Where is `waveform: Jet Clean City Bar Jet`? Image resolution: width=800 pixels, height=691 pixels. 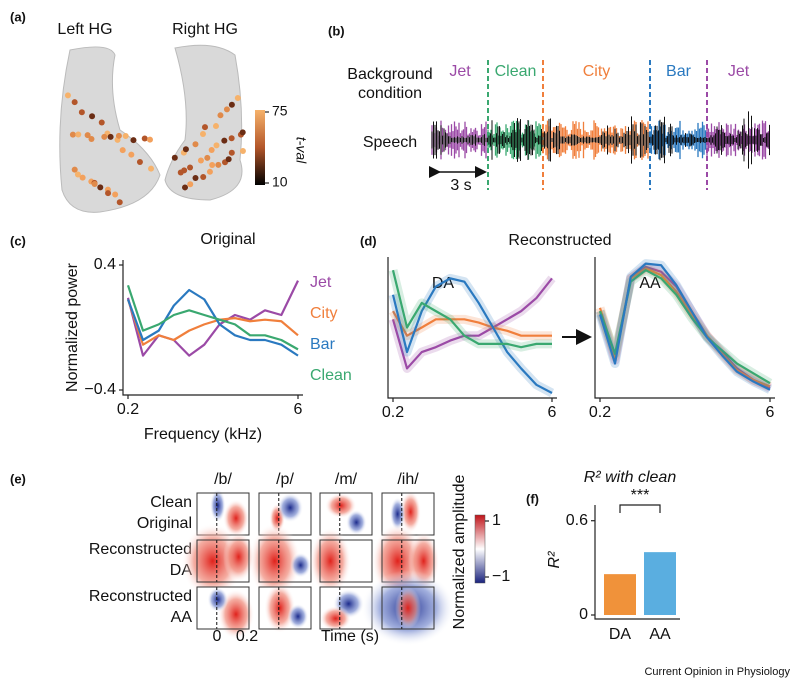
waveform: Jet Clean City Bar Jet is located at coordinates (600, 125).